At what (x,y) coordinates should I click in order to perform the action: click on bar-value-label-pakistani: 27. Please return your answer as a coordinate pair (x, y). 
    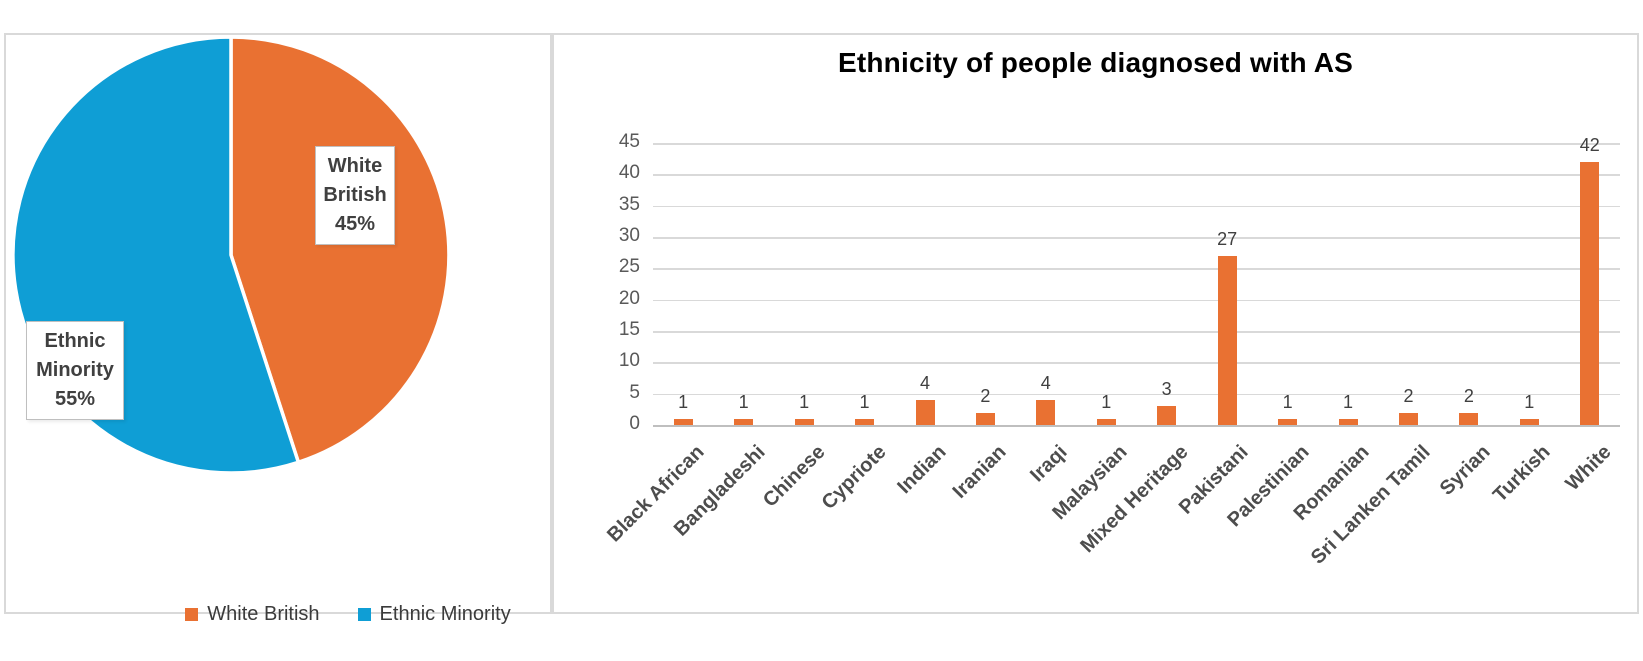
    Looking at the image, I should click on (1227, 238).